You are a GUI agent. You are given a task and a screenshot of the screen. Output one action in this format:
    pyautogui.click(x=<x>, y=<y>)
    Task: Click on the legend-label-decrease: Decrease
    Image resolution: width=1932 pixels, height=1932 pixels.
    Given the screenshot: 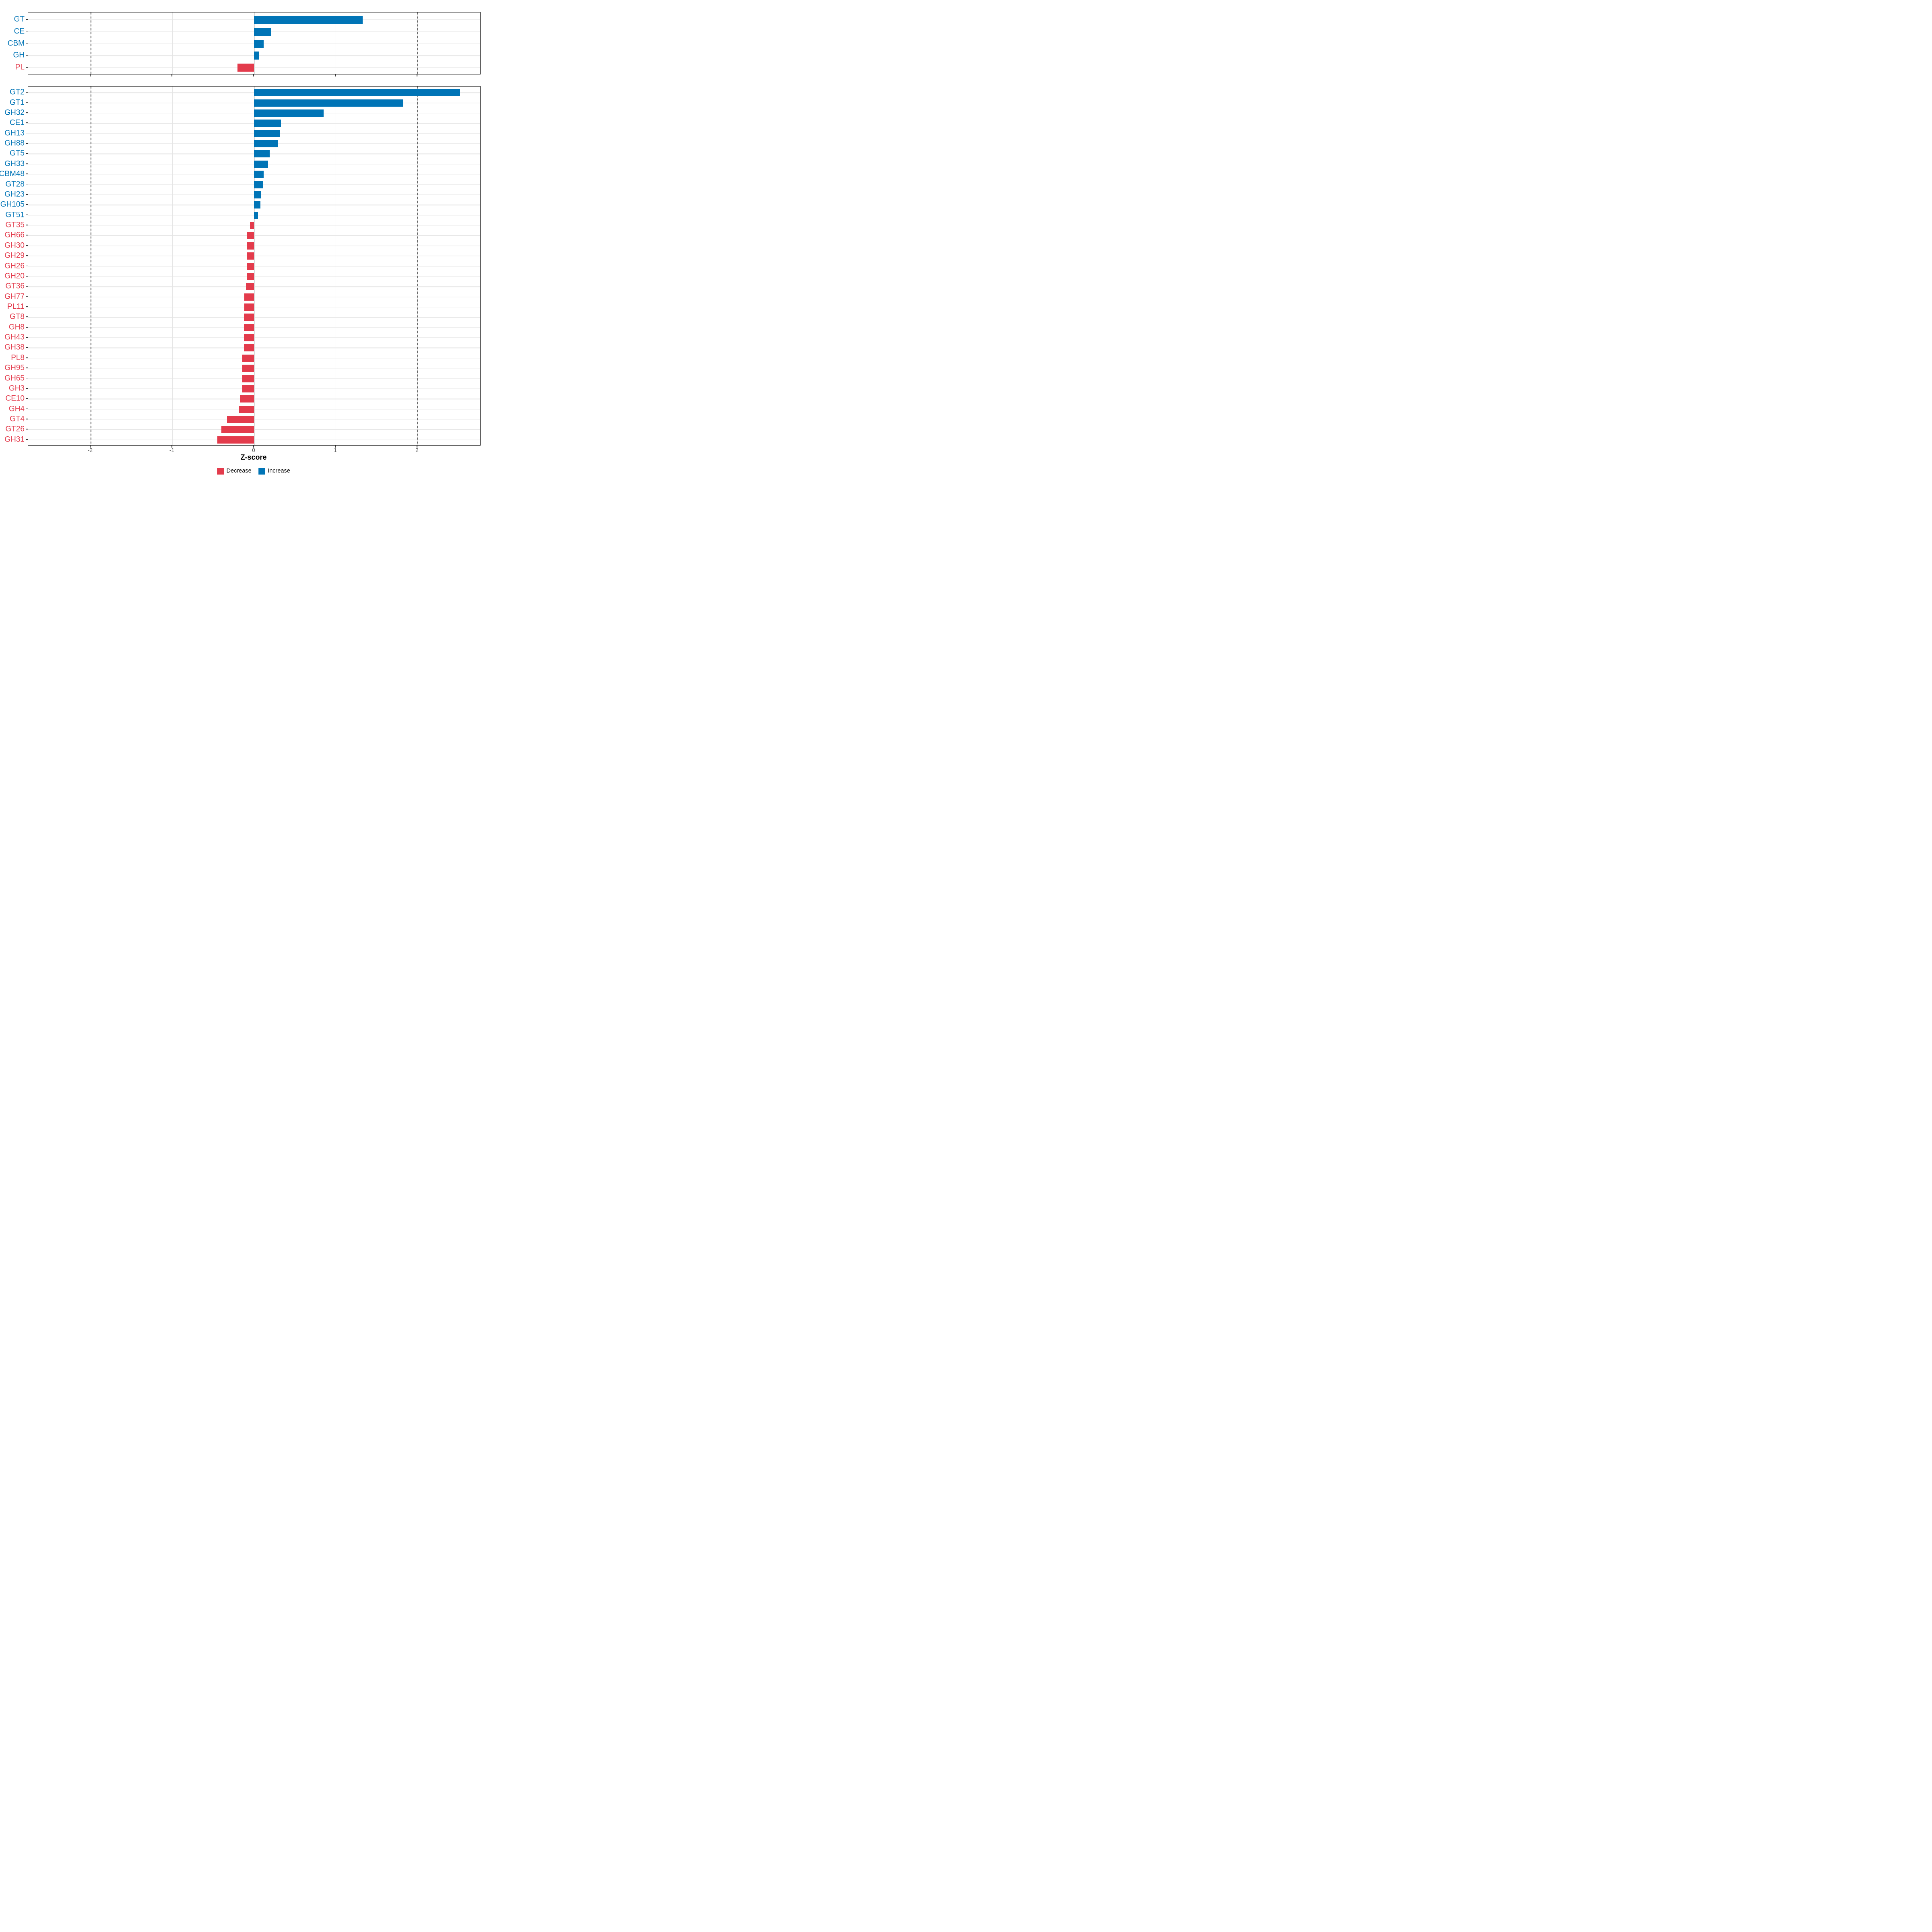 What is the action you would take?
    pyautogui.click(x=239, y=471)
    